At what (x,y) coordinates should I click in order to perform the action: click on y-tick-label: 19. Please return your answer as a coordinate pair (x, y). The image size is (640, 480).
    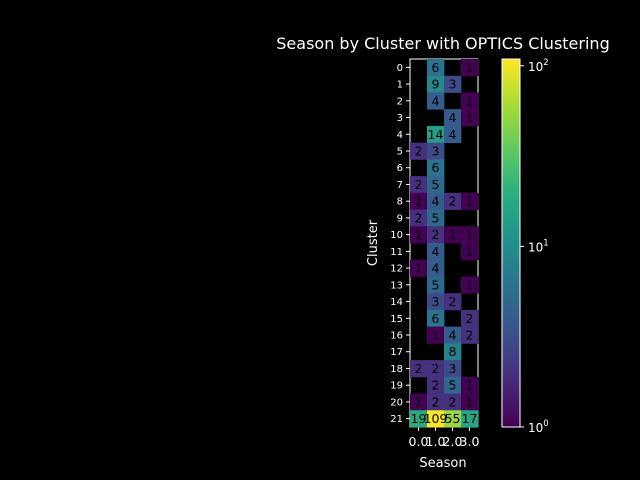
    Looking at the image, I should click on (396, 386).